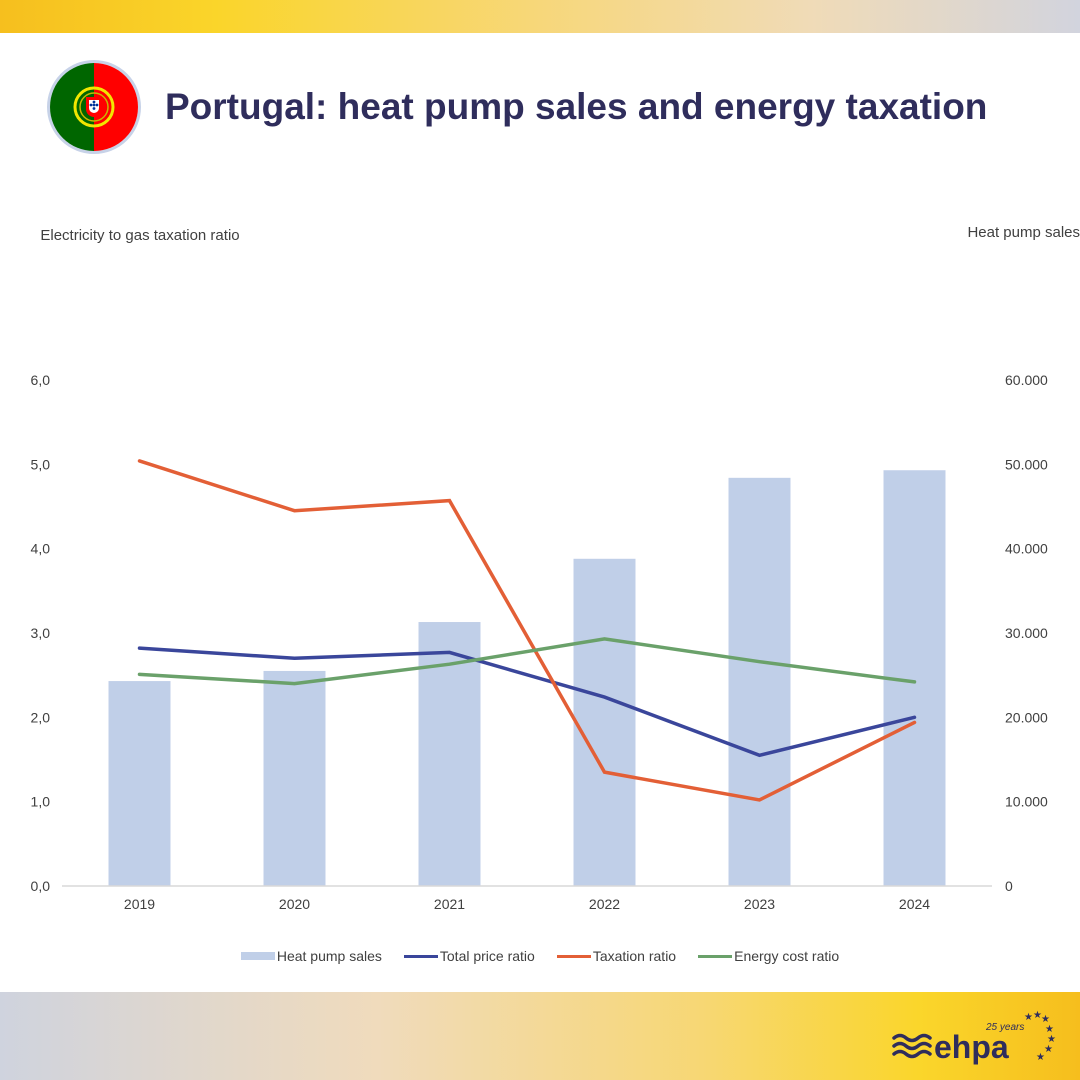  I want to click on left-tick-label: 2,0, so click(41, 717).